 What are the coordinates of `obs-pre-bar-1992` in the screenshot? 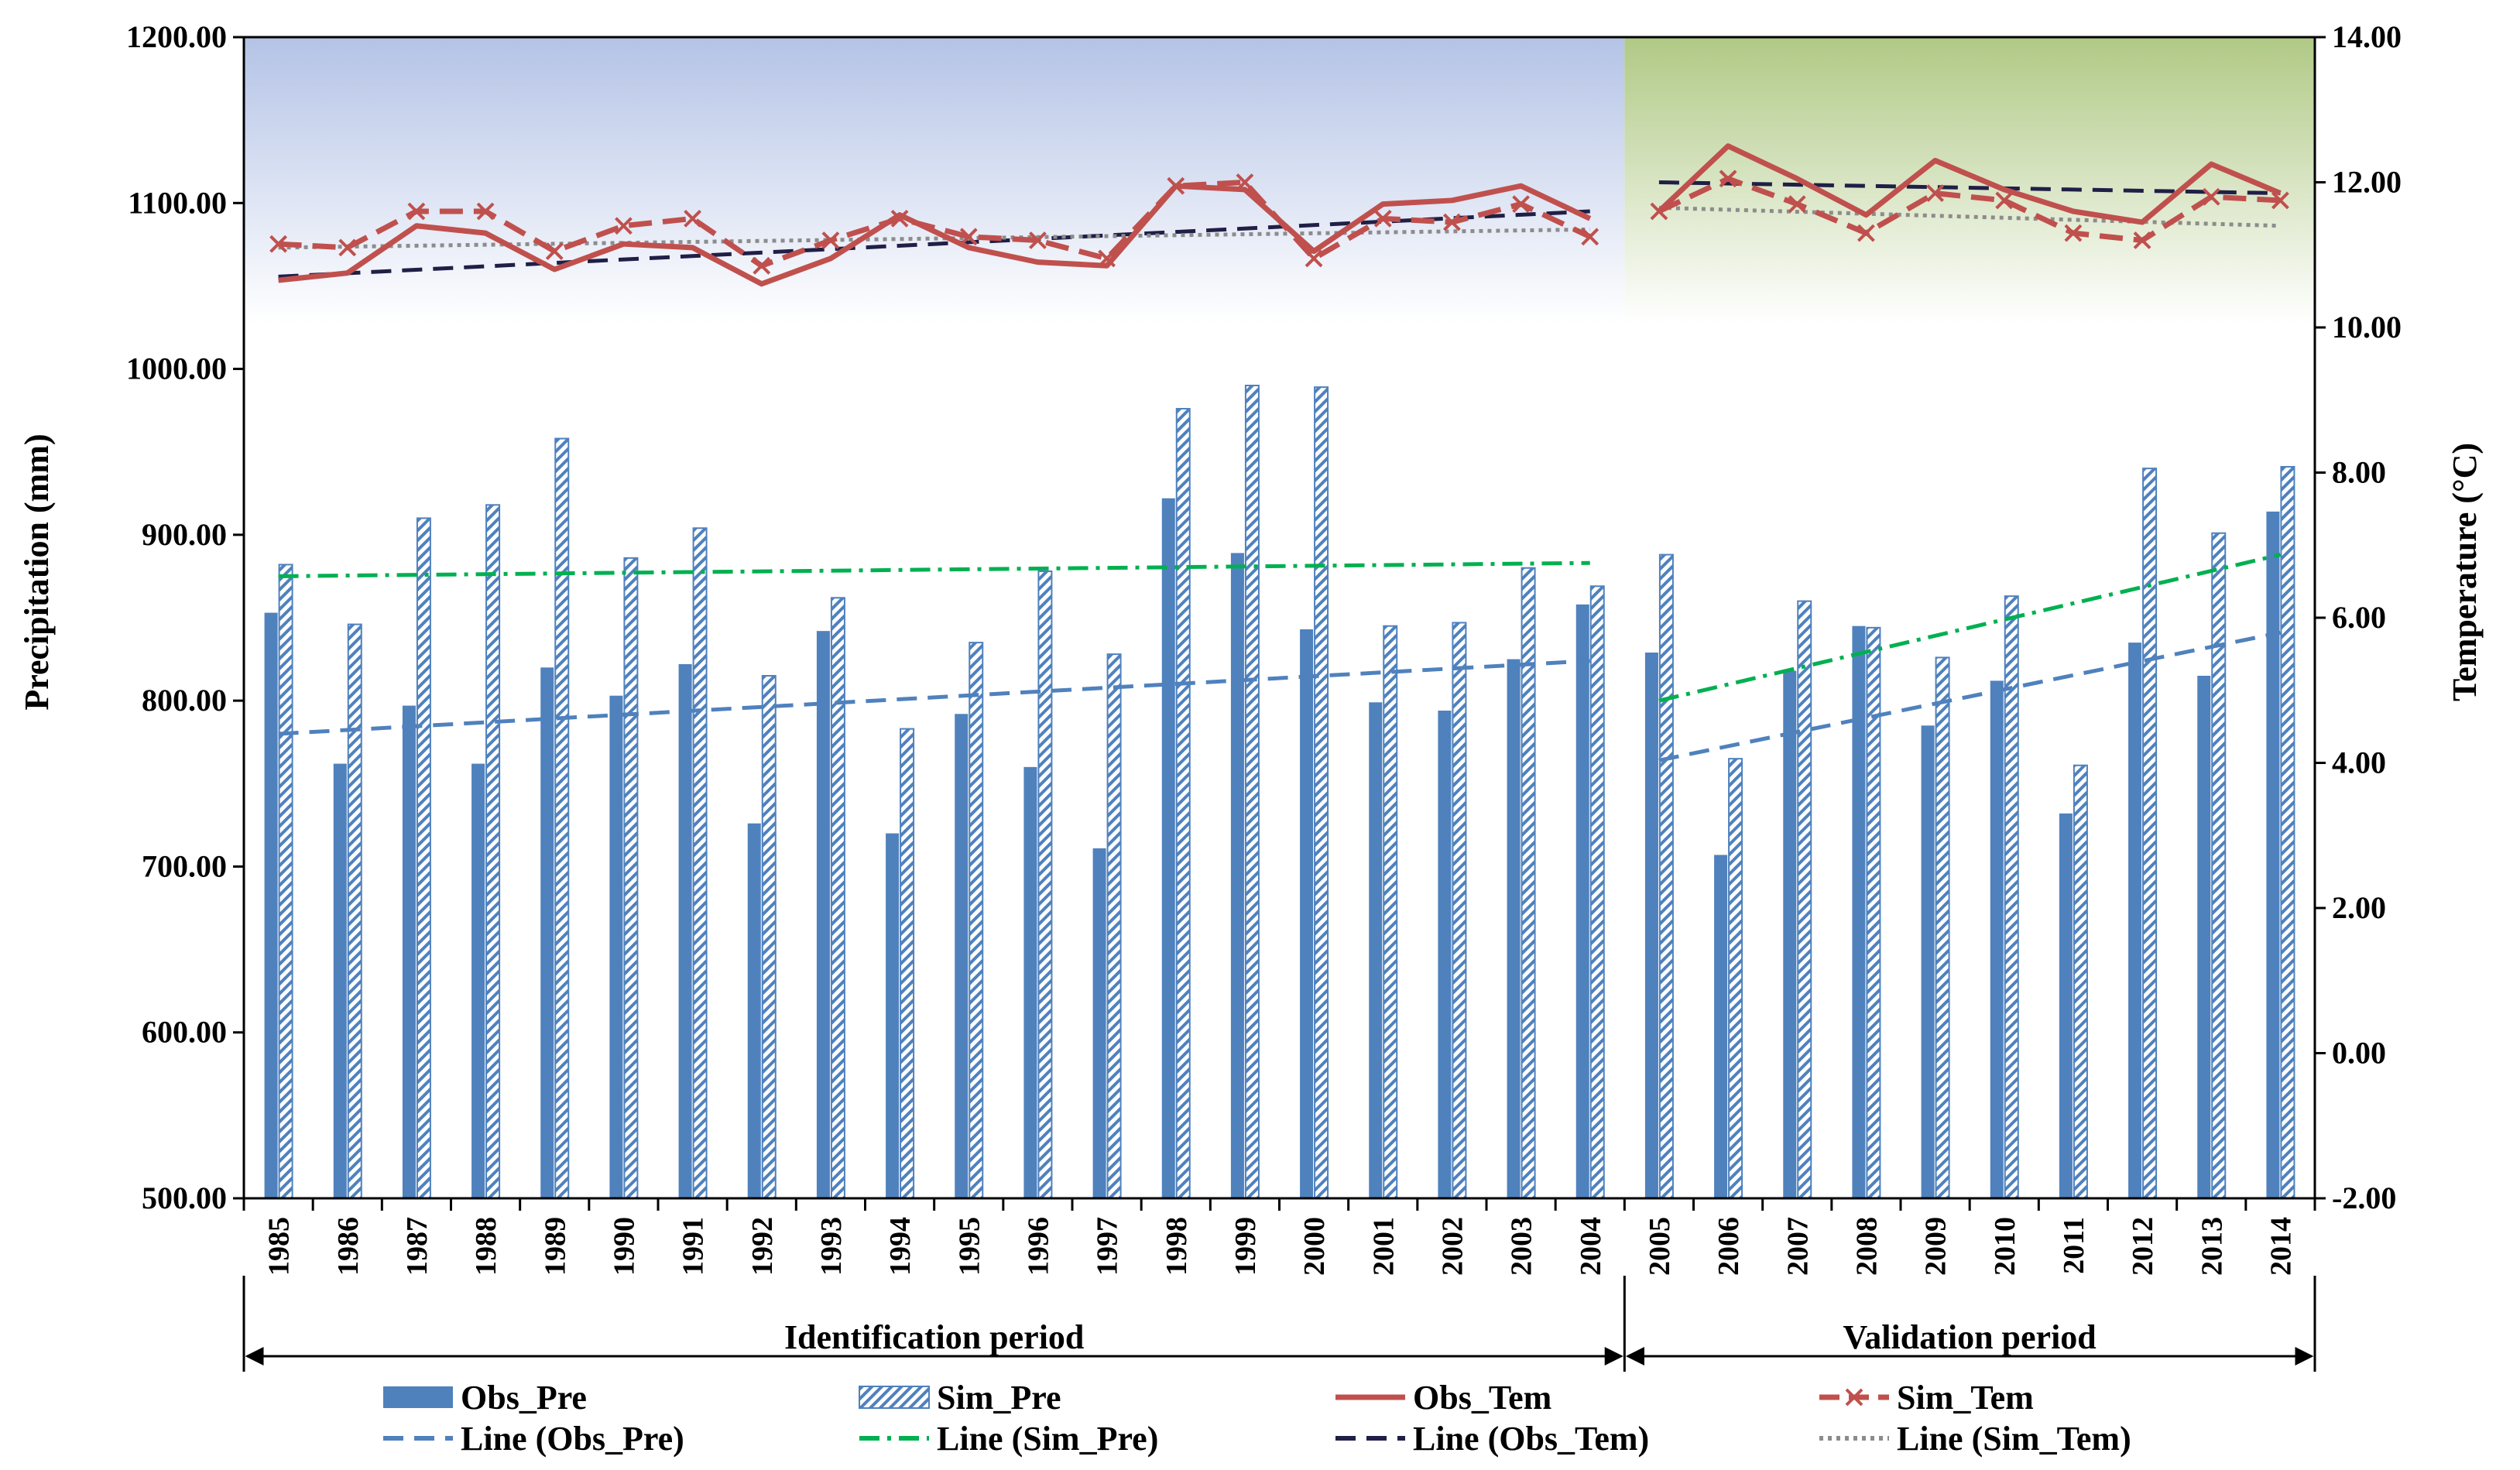 It's located at (754, 1010).